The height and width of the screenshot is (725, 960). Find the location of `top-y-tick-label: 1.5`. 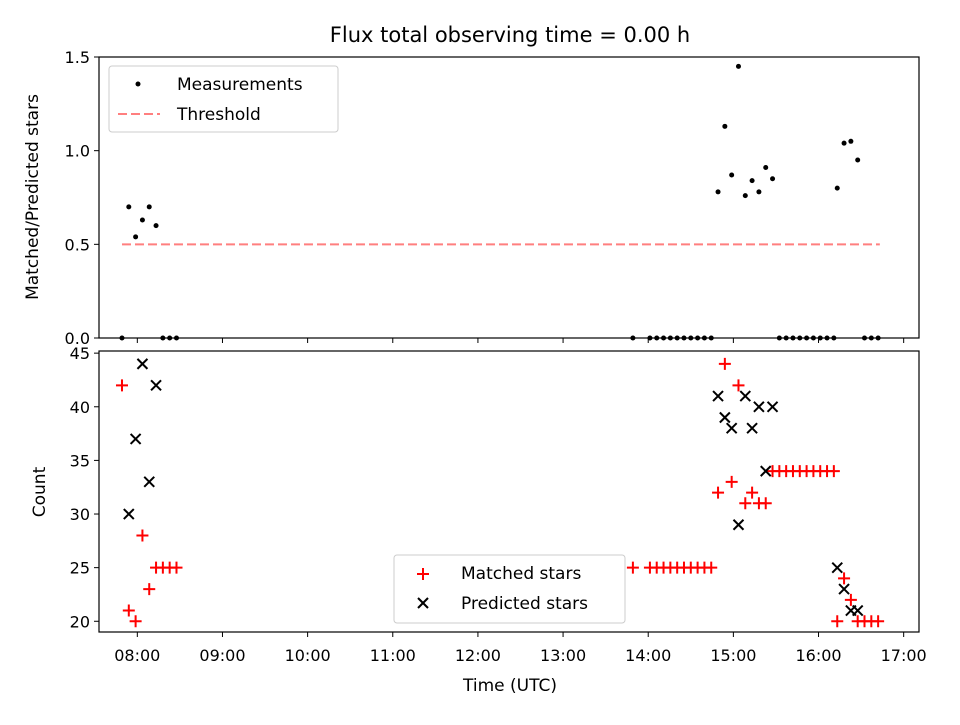

top-y-tick-label: 1.5 is located at coordinates (77, 57).